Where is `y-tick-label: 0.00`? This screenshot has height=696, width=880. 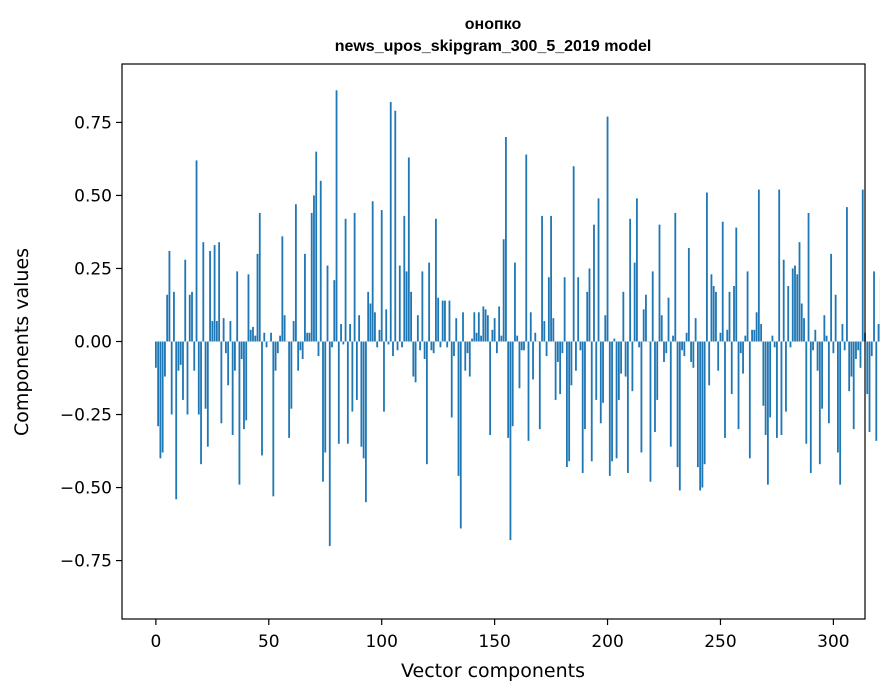
y-tick-label: 0.00 is located at coordinates (93, 343).